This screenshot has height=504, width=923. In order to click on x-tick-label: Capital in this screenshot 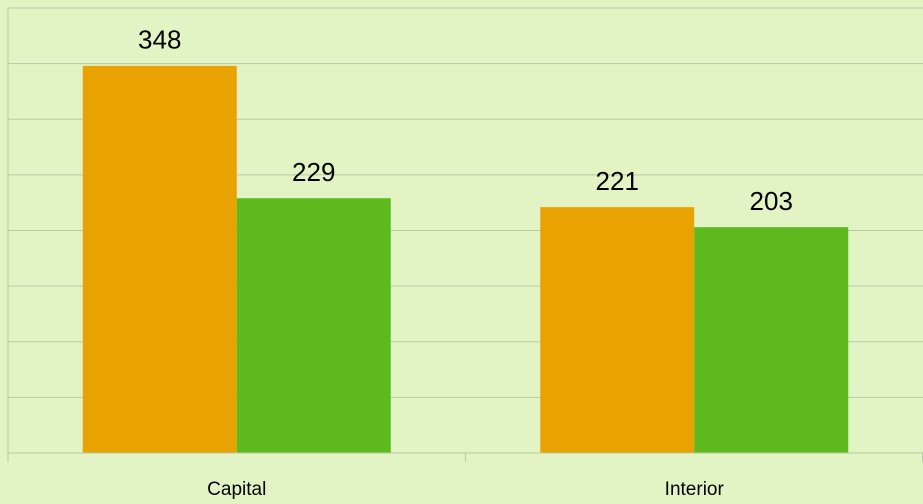, I will do `click(236, 489)`.